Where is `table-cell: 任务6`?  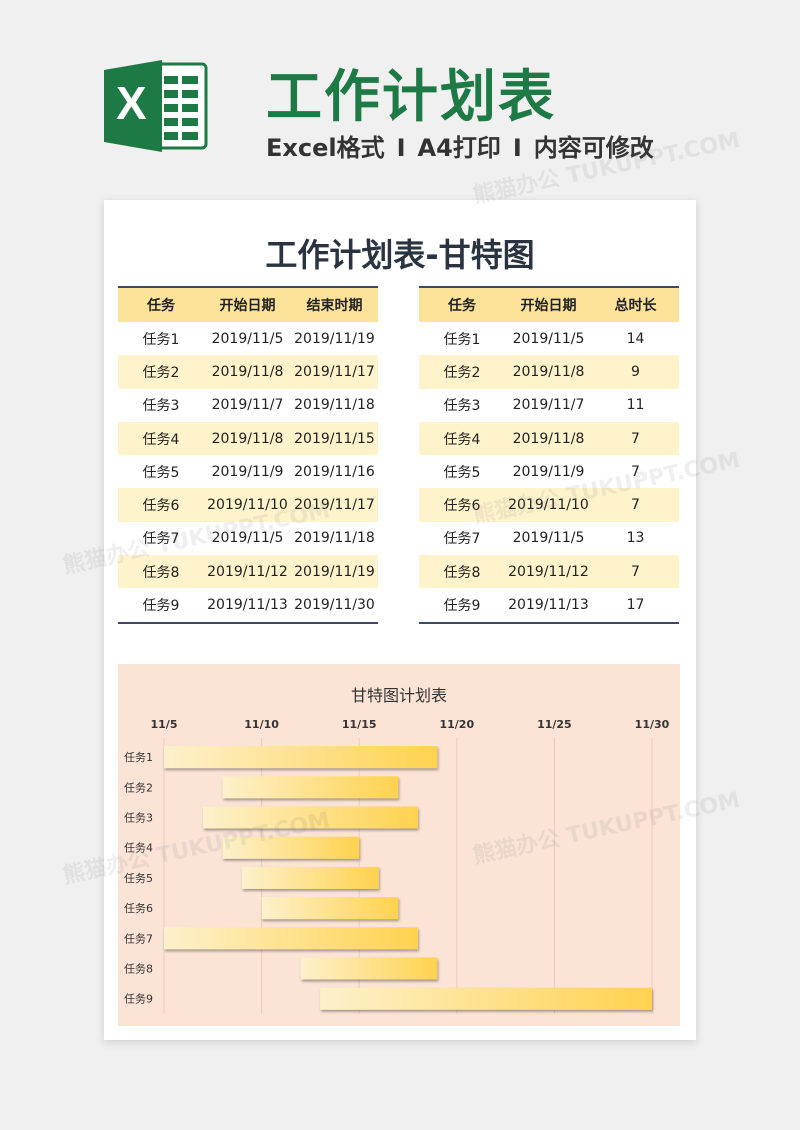
table-cell: 任务6 is located at coordinates (161, 506).